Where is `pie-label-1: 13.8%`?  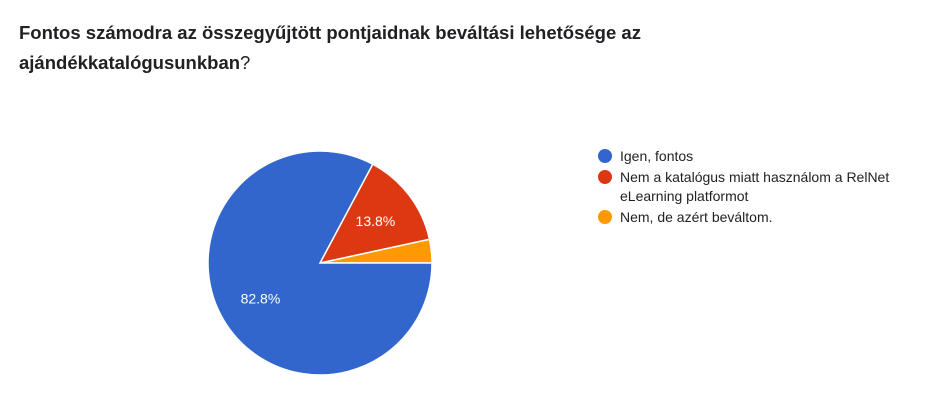 pie-label-1: 13.8% is located at coordinates (376, 221).